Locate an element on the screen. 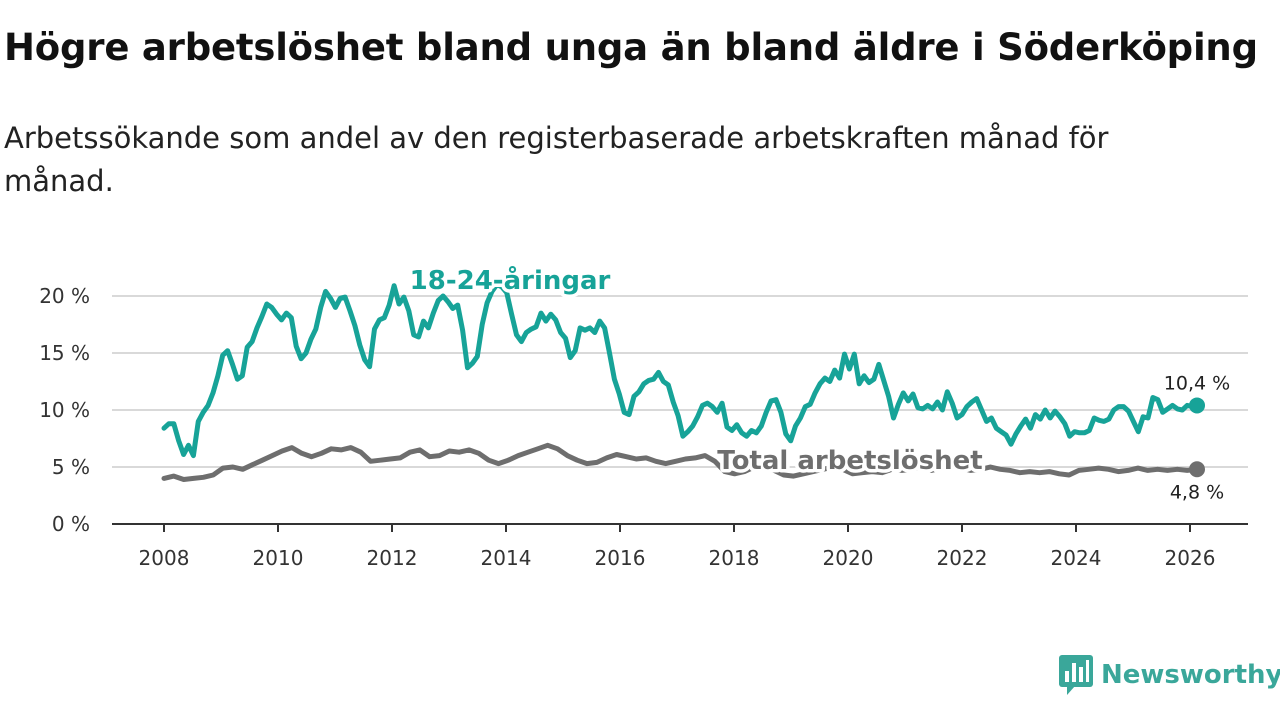 The height and width of the screenshot is (720, 1280). x-tick-label: 2012 is located at coordinates (392, 558).